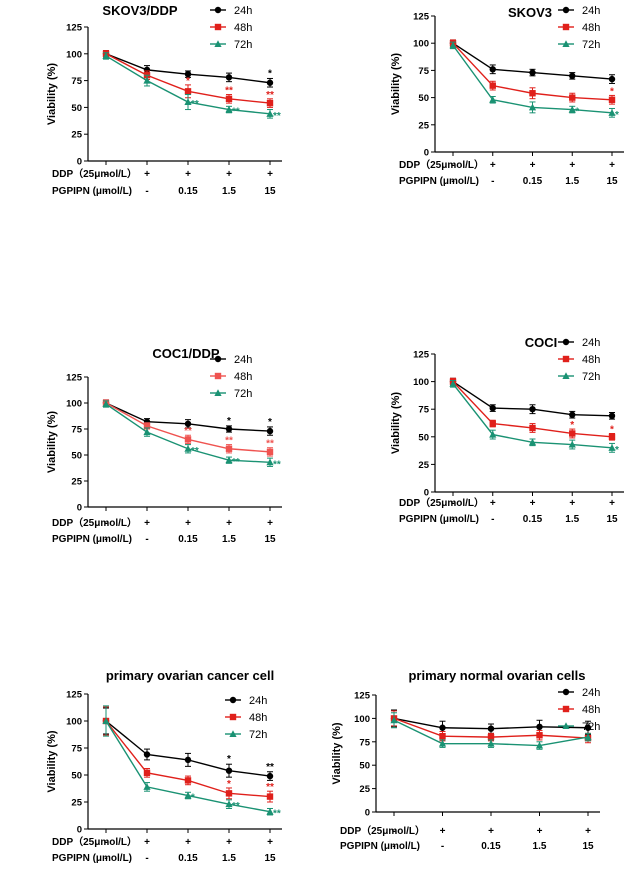 The width and height of the screenshot is (638, 871). I want to click on chart-title: SKOV3, so click(530, 12).